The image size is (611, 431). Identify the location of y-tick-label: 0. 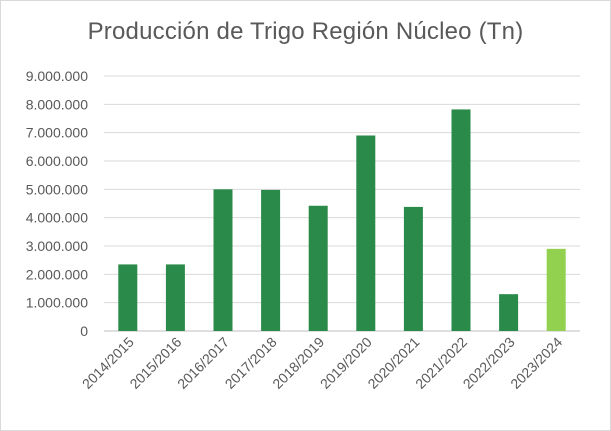
(84, 331).